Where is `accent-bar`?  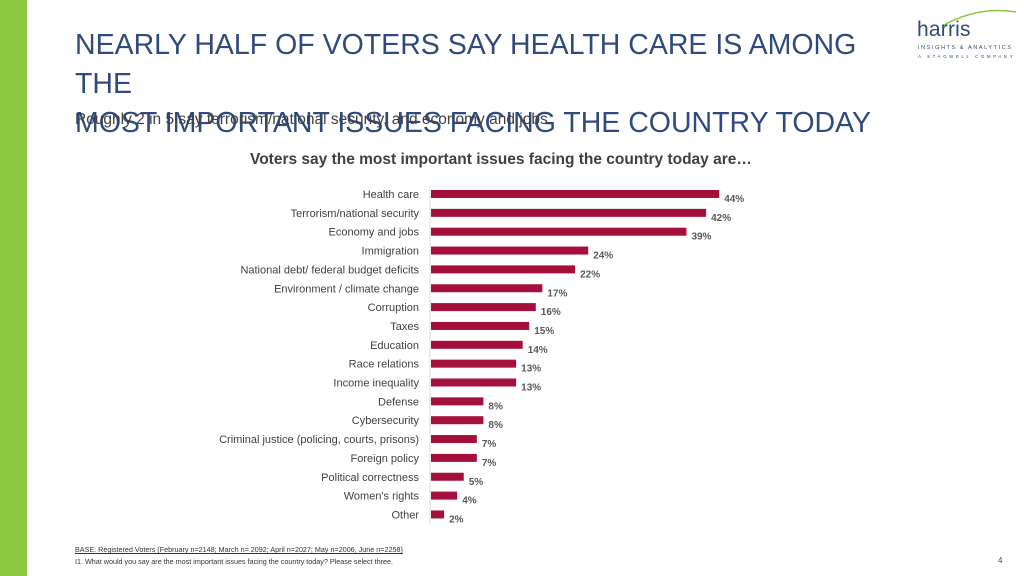 accent-bar is located at coordinates (13, 288).